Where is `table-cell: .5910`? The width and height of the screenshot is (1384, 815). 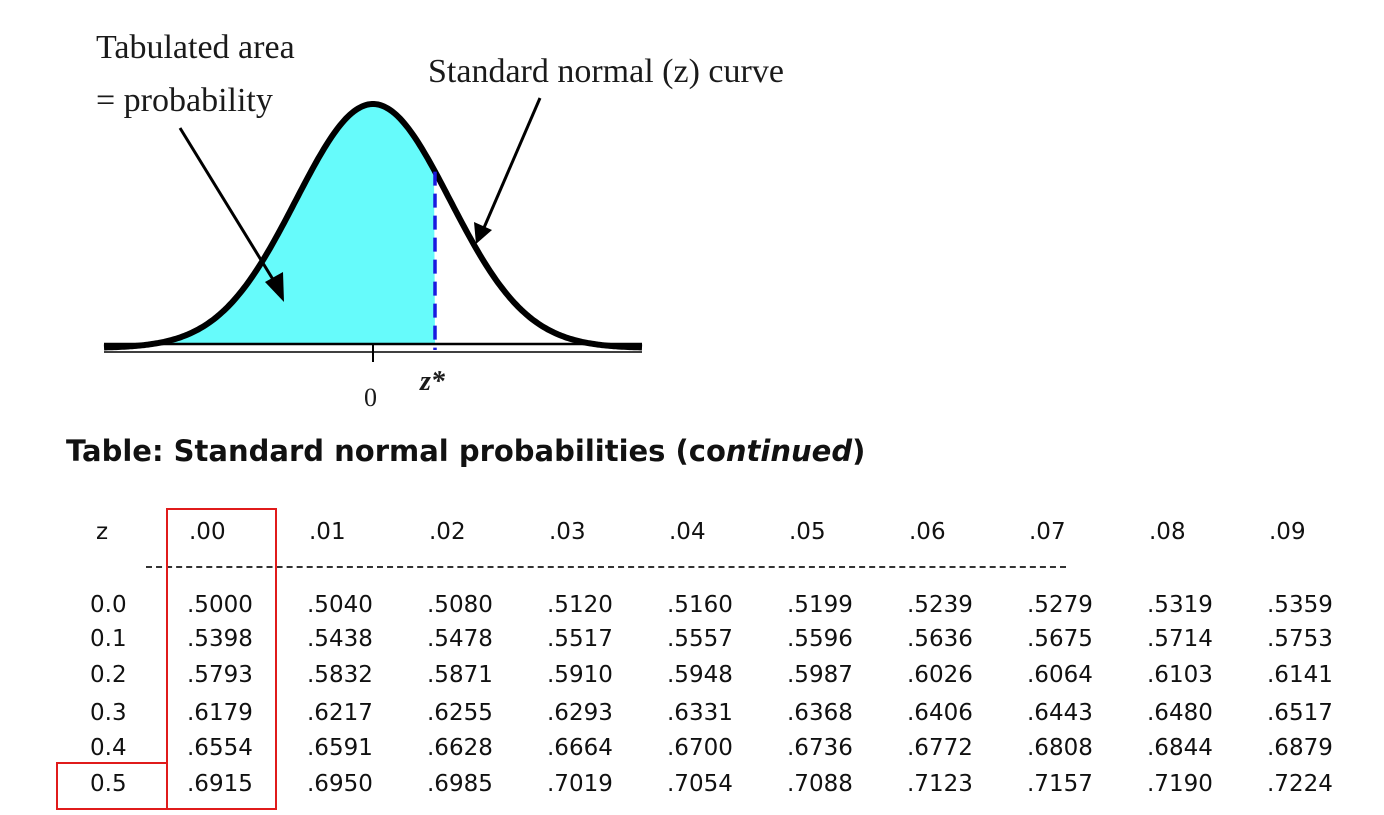 table-cell: .5910 is located at coordinates (580, 675).